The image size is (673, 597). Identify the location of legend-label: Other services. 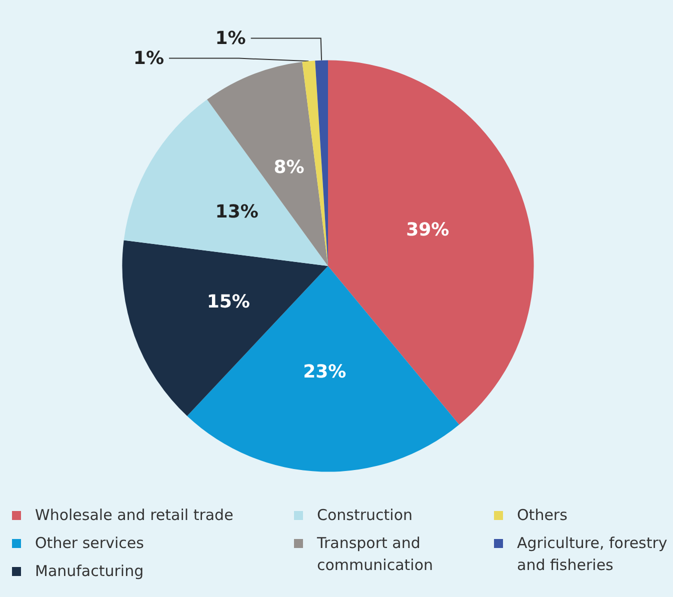
(90, 543).